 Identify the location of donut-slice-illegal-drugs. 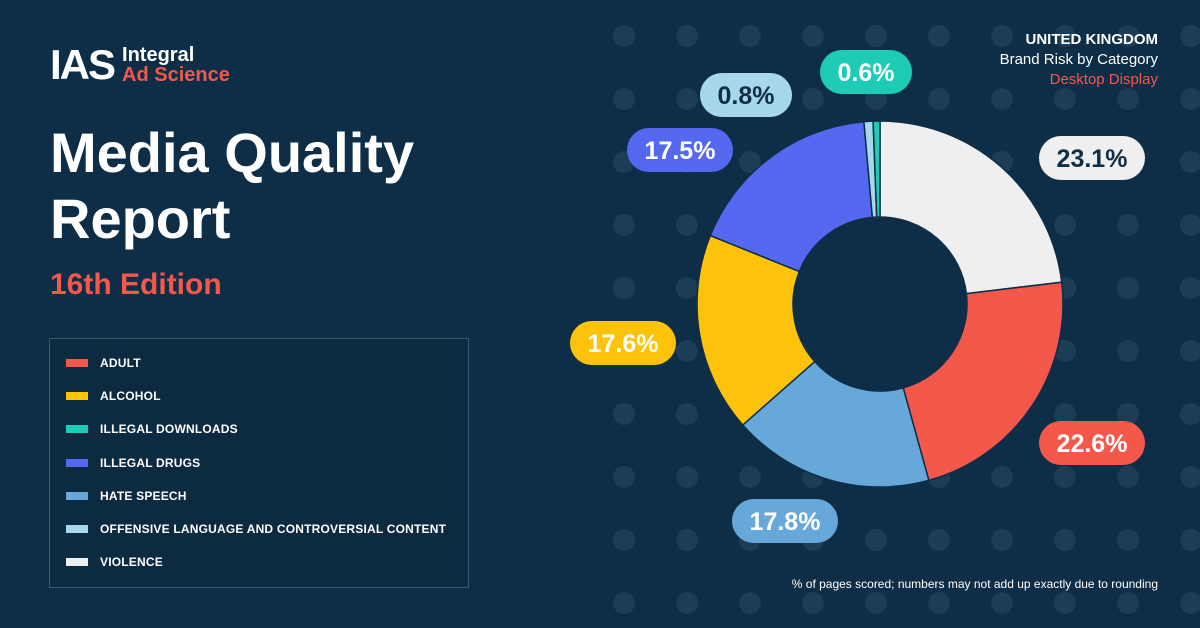
(791, 196).